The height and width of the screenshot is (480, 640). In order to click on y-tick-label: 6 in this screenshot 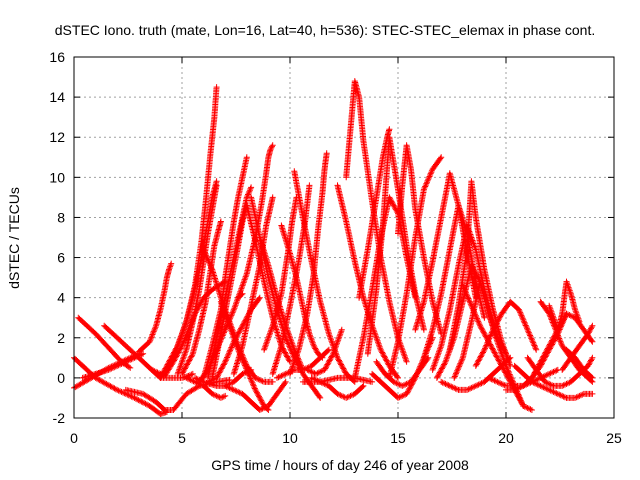, I will do `click(61, 258)`.